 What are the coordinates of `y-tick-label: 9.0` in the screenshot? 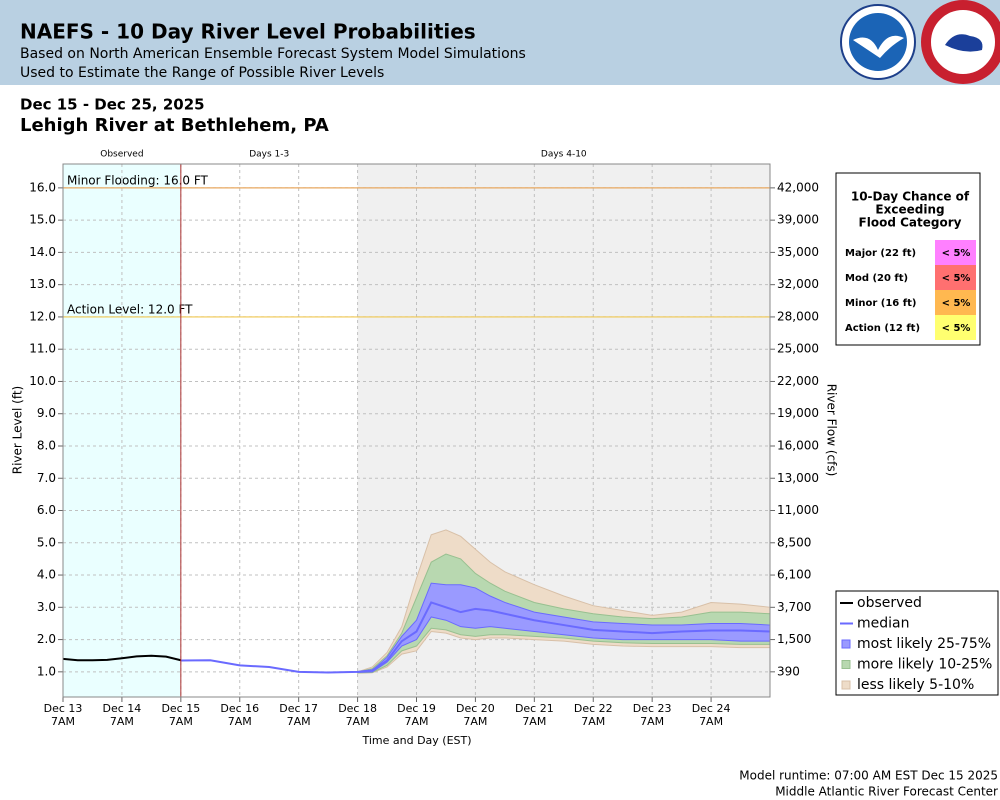 It's located at (46, 413).